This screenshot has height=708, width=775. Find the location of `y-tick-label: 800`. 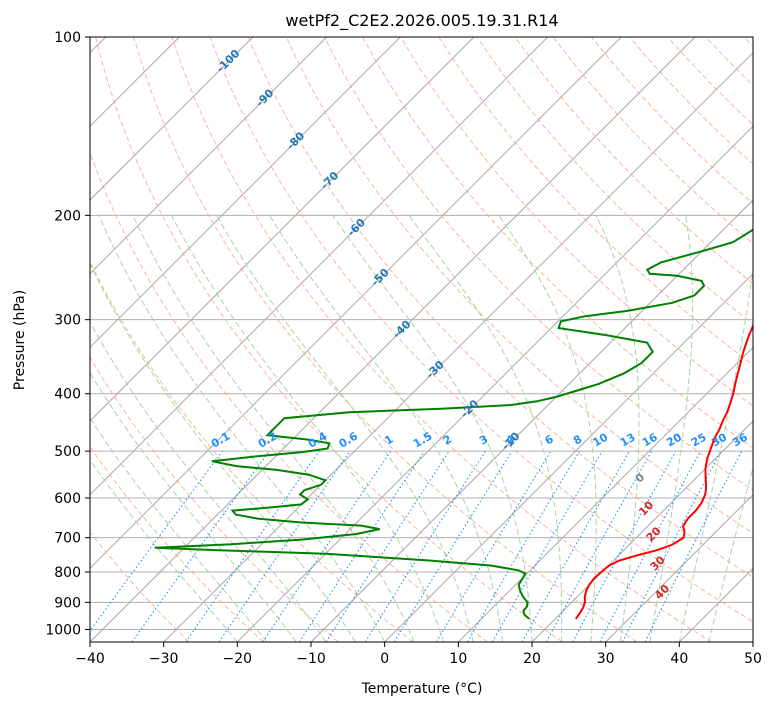

y-tick-label: 800 is located at coordinates (67, 573).